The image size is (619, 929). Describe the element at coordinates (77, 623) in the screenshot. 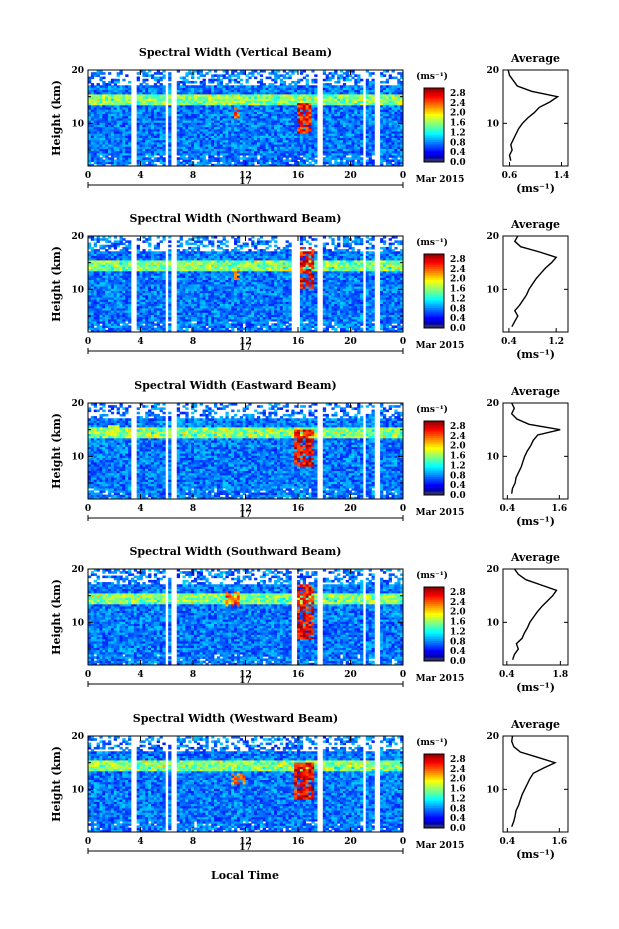

I see `y-tick-label: 10` at that location.